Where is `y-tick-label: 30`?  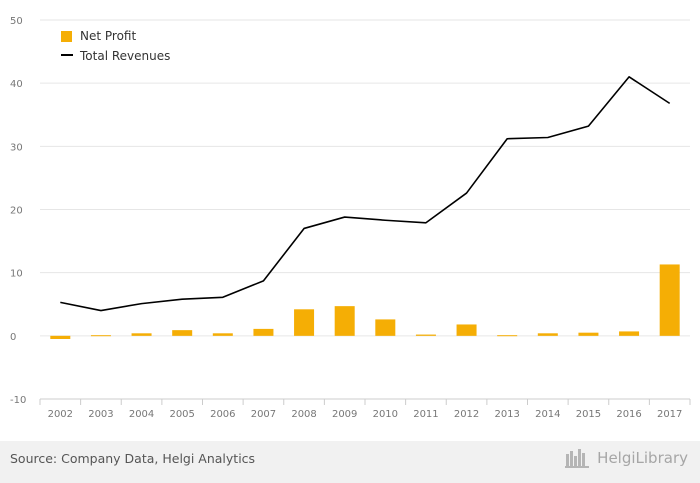 y-tick-label: 30 is located at coordinates (16, 147).